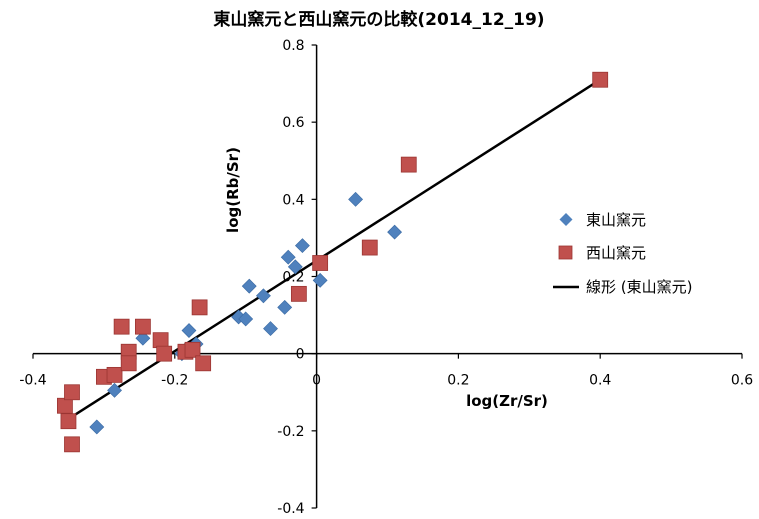 This screenshot has width=759, height=519. Describe the element at coordinates (616, 253) in the screenshot. I see `legend-label-nishiyama: 西山窯元` at that location.